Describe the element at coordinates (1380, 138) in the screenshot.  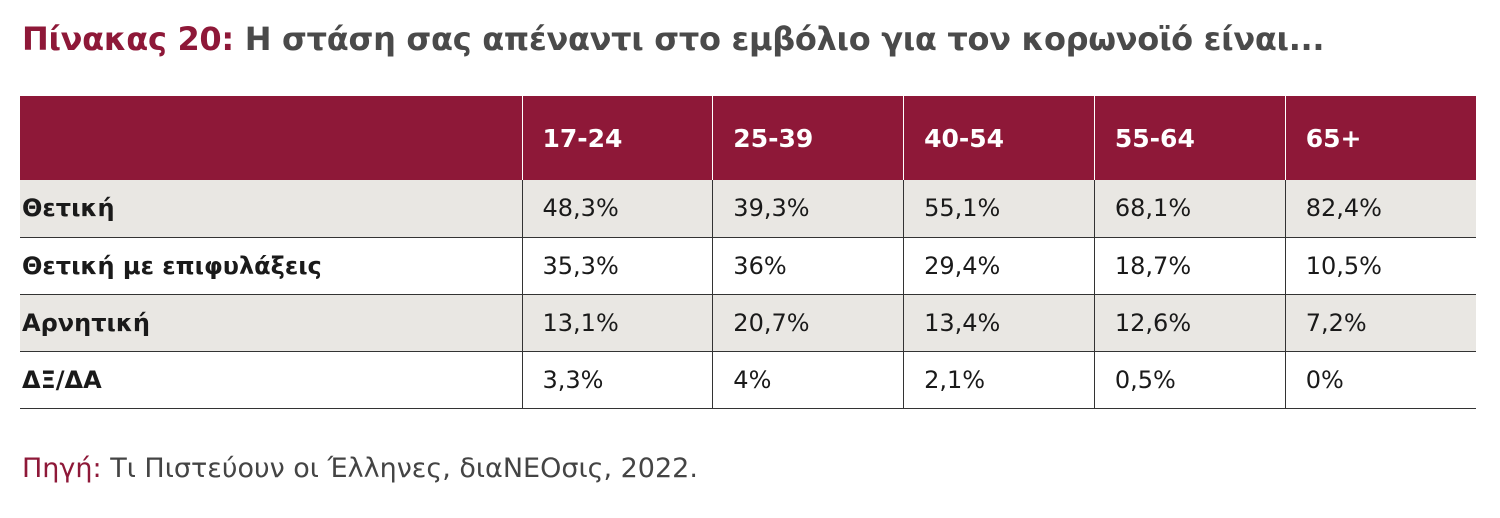
I see `header-cell-65-plus: 65+` at that location.